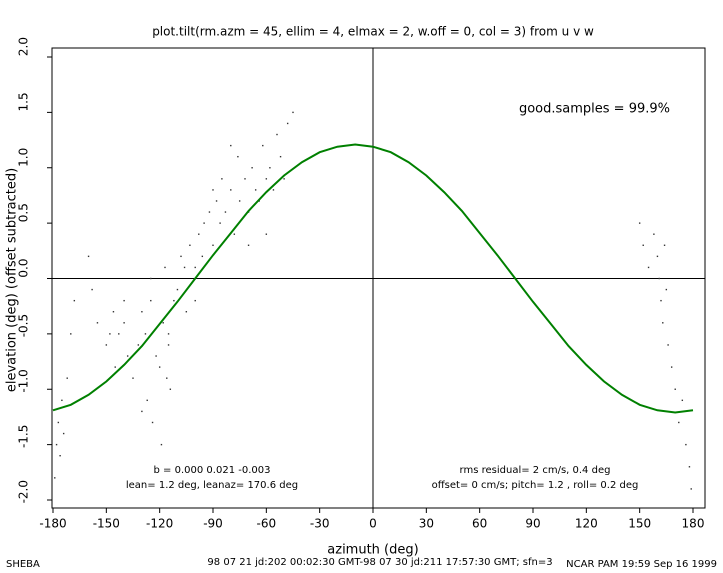 The height and width of the screenshot is (573, 723). Describe the element at coordinates (159, 524) in the screenshot. I see `x-tick-label: -120` at that location.